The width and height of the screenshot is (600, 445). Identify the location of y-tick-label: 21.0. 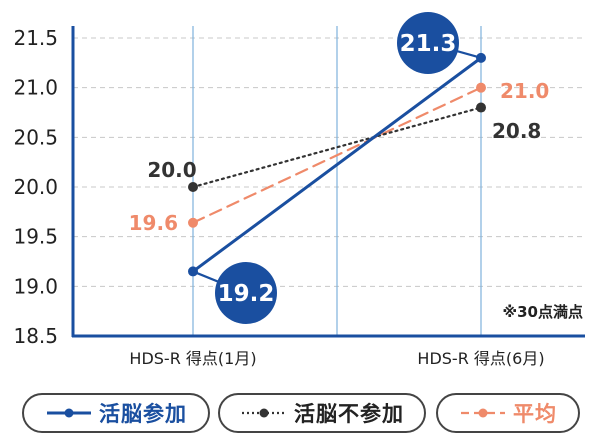
(35, 88).